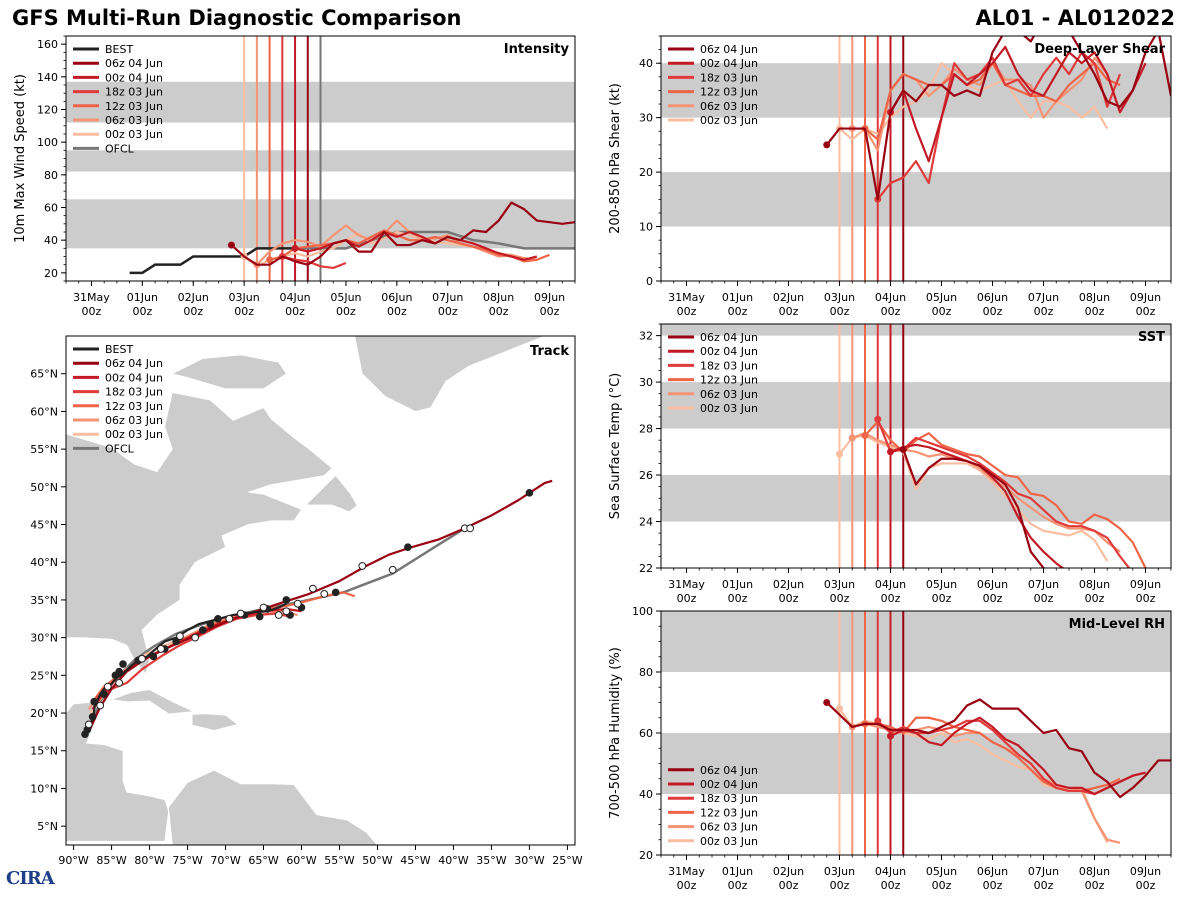  Describe the element at coordinates (1146, 598) in the screenshot. I see `sst-xtick-hour-09Jun: 00z` at that location.